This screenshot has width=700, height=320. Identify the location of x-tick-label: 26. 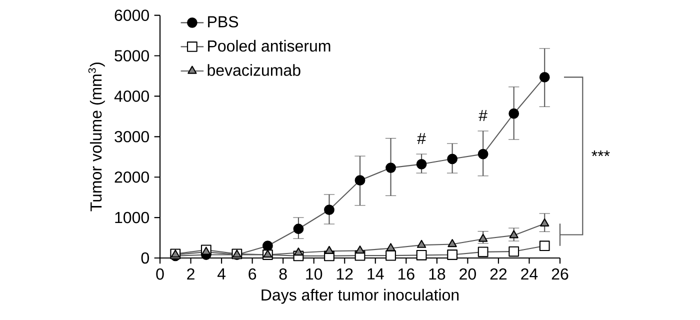
(560, 274).